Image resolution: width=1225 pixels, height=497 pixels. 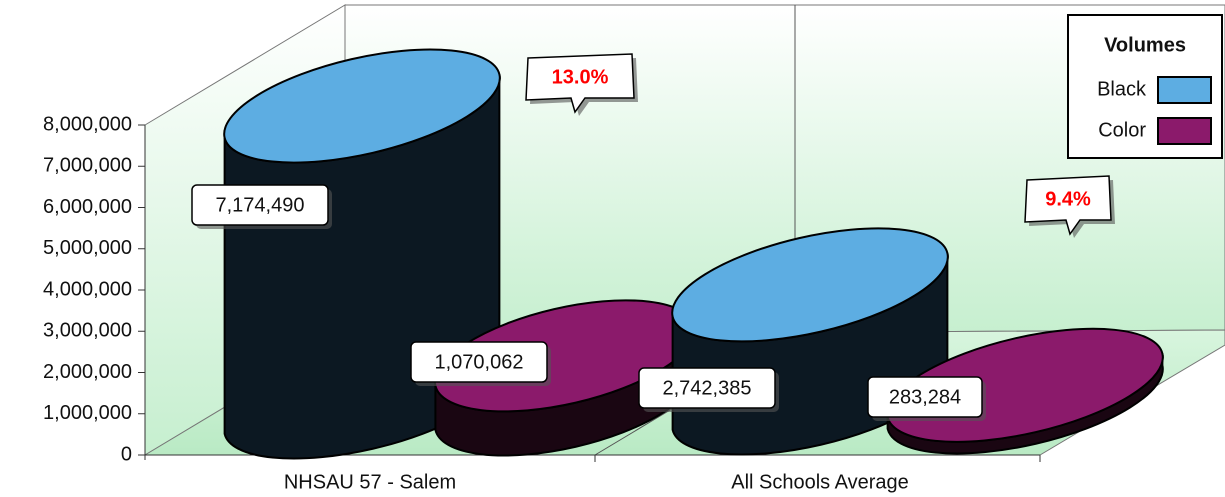 What do you see at coordinates (820, 482) in the screenshot?
I see `x-tick-label: All Schools Average` at bounding box center [820, 482].